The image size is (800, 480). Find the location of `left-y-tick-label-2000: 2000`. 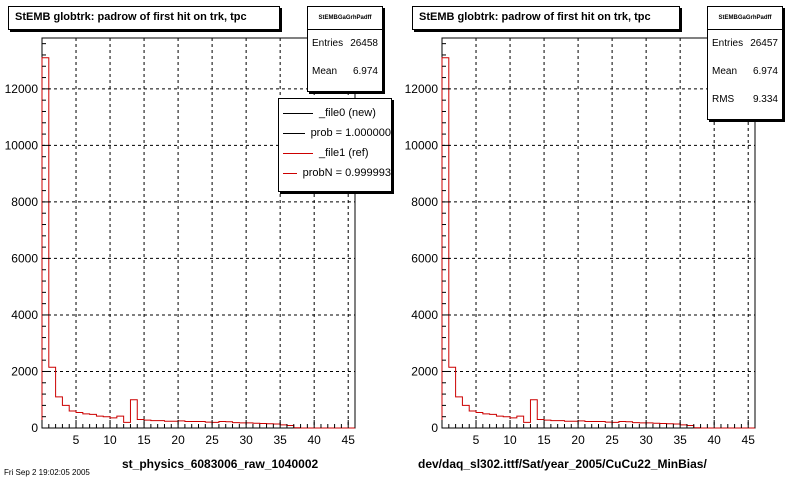

left-y-tick-label-2000: 2000 is located at coordinates (24, 371).